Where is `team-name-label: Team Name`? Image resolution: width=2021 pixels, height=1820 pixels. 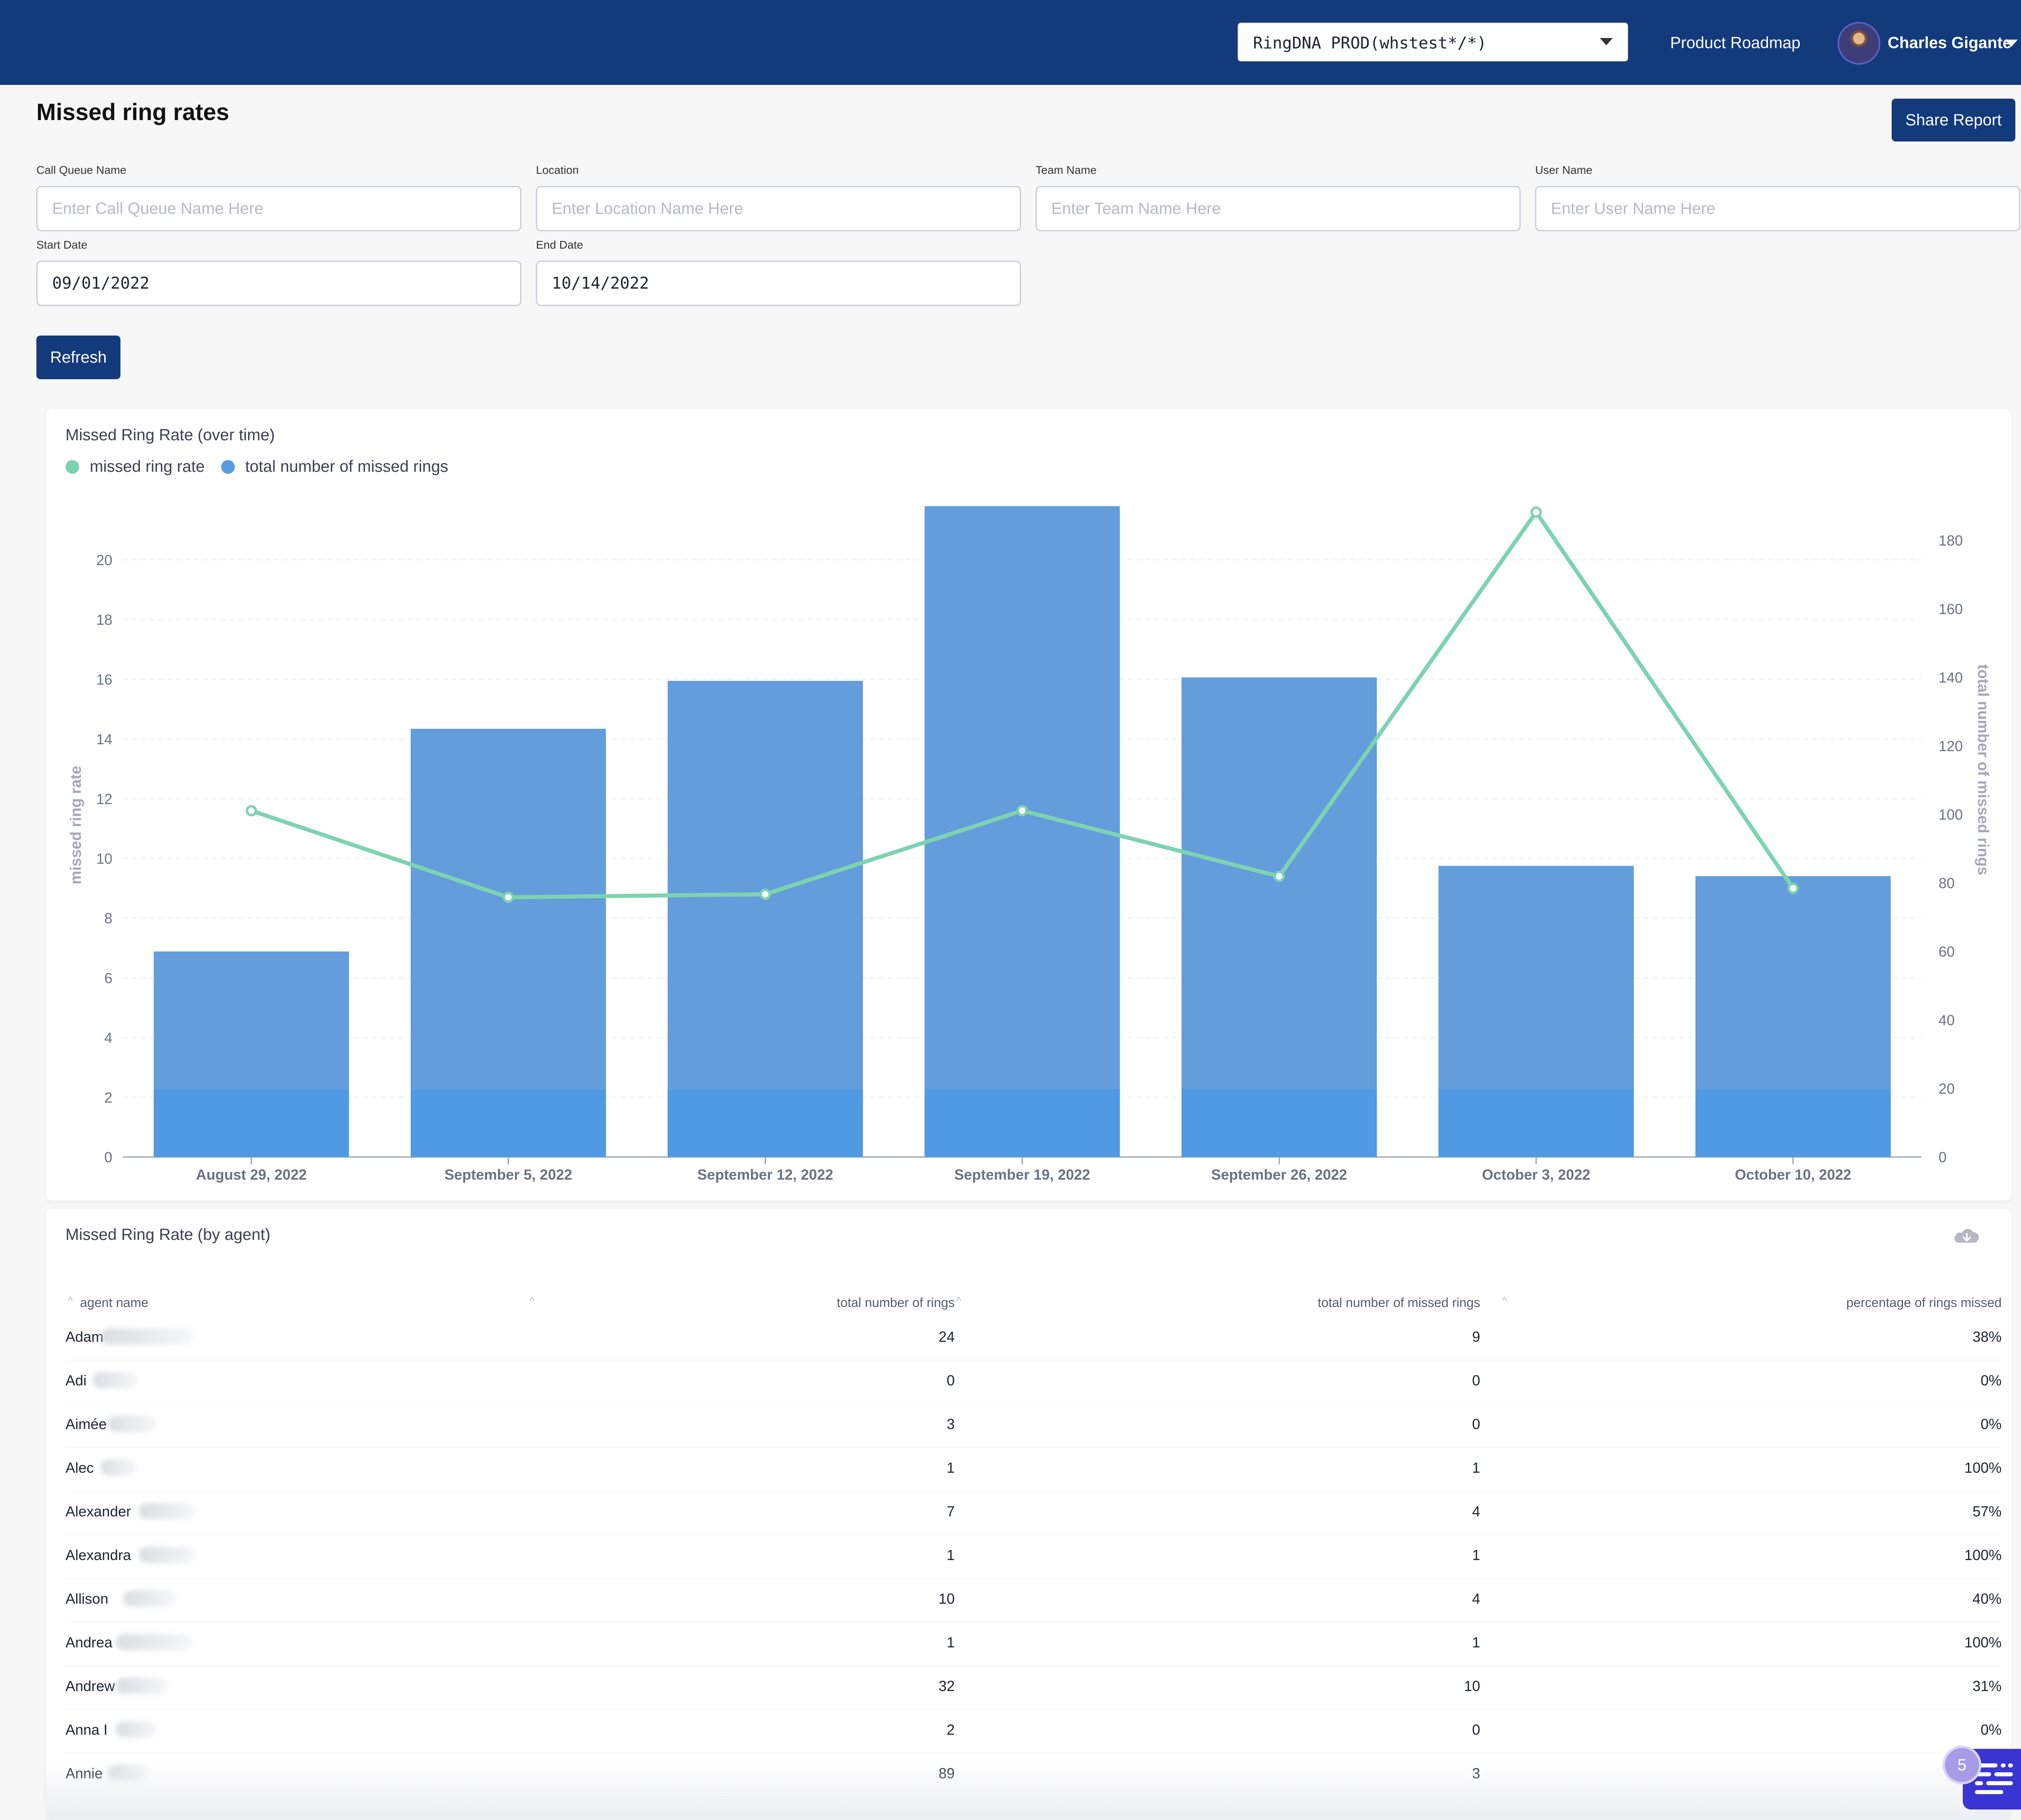 team-name-label: Team Name is located at coordinates (1066, 170).